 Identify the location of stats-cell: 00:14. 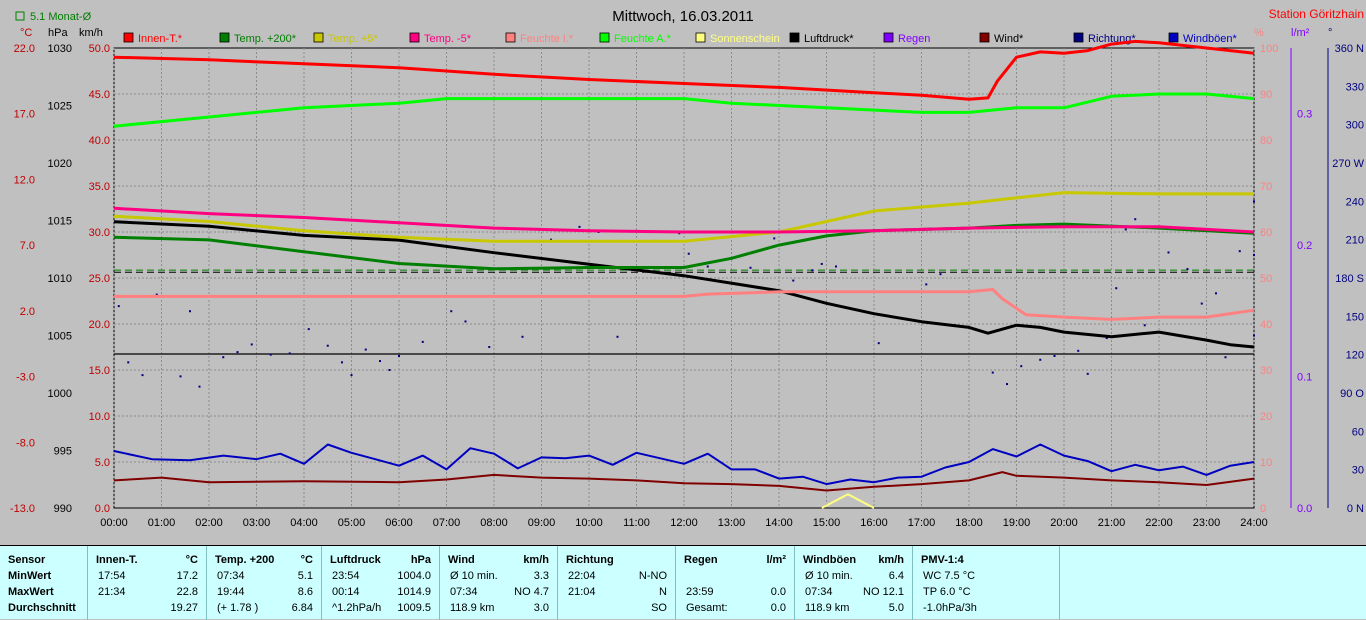
(346, 592).